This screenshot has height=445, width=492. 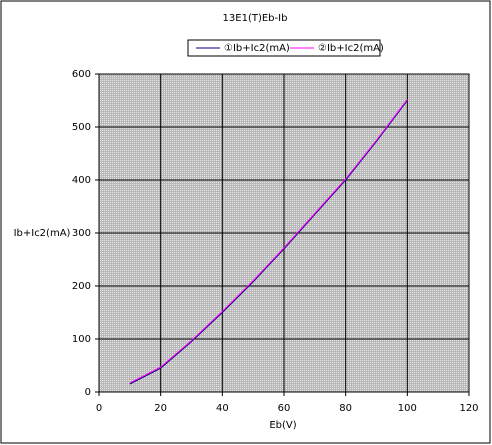 What do you see at coordinates (351, 48) in the screenshot?
I see `legend-label: ②Ib+Ic2(mA)` at bounding box center [351, 48].